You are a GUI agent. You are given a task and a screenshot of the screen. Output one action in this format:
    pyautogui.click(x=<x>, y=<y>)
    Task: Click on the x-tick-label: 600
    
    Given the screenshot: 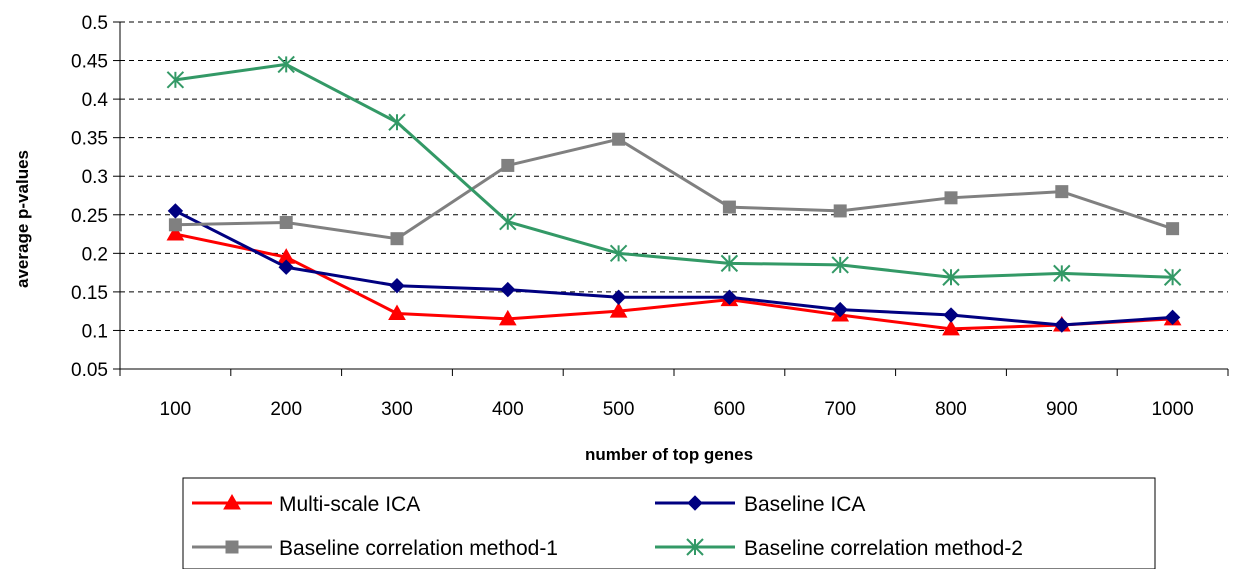 What is the action you would take?
    pyautogui.click(x=730, y=409)
    